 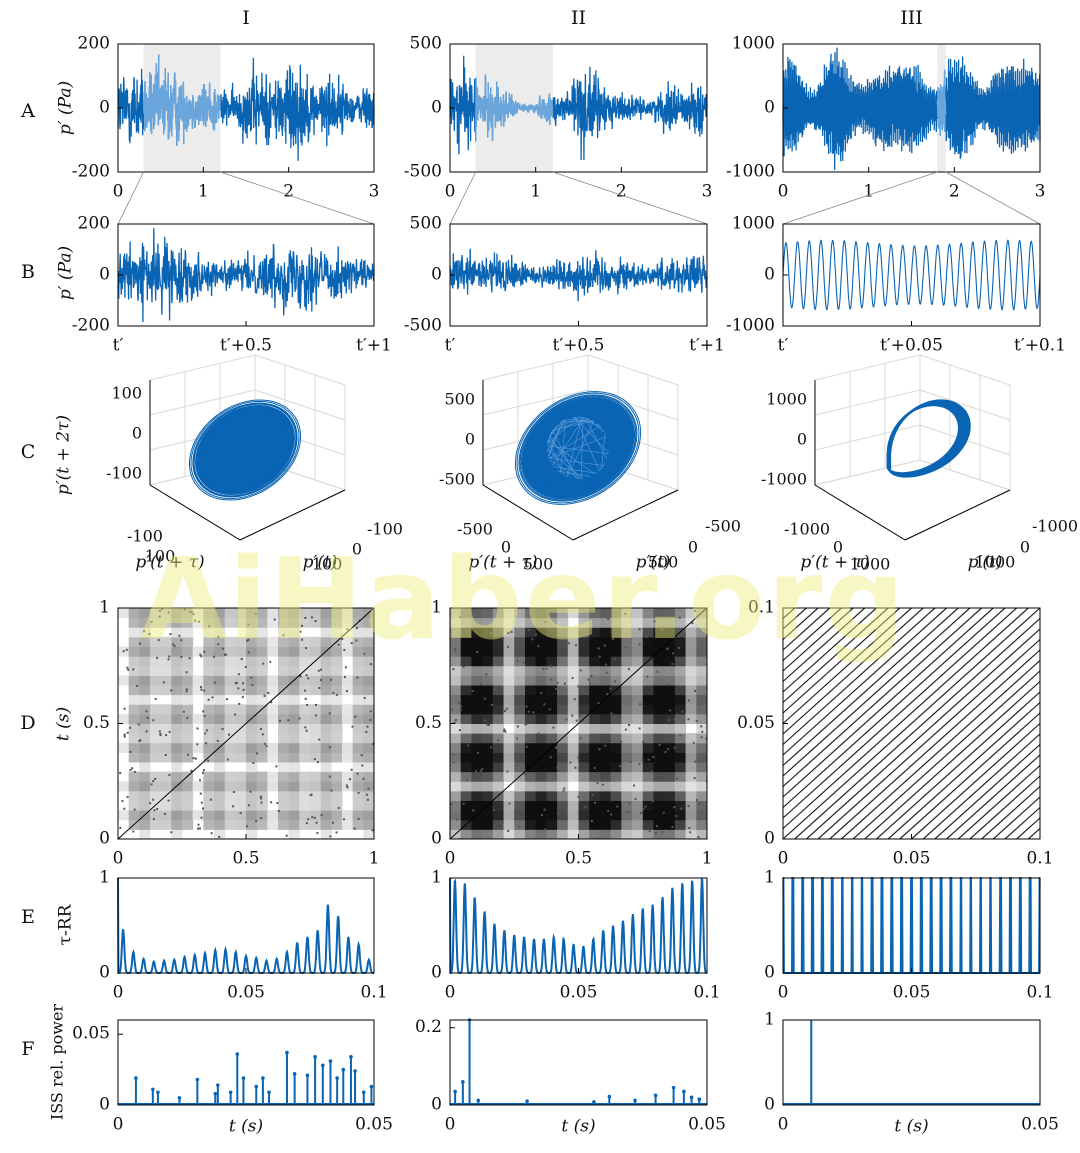 I want to click on z-tick-label: 0, so click(x=137, y=433).